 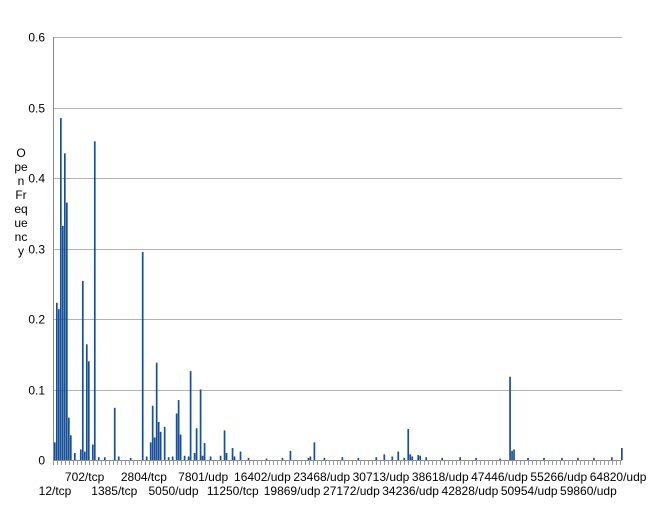 What do you see at coordinates (410, 491) in the screenshot?
I see `x-tick-label: 34236/udp` at bounding box center [410, 491].